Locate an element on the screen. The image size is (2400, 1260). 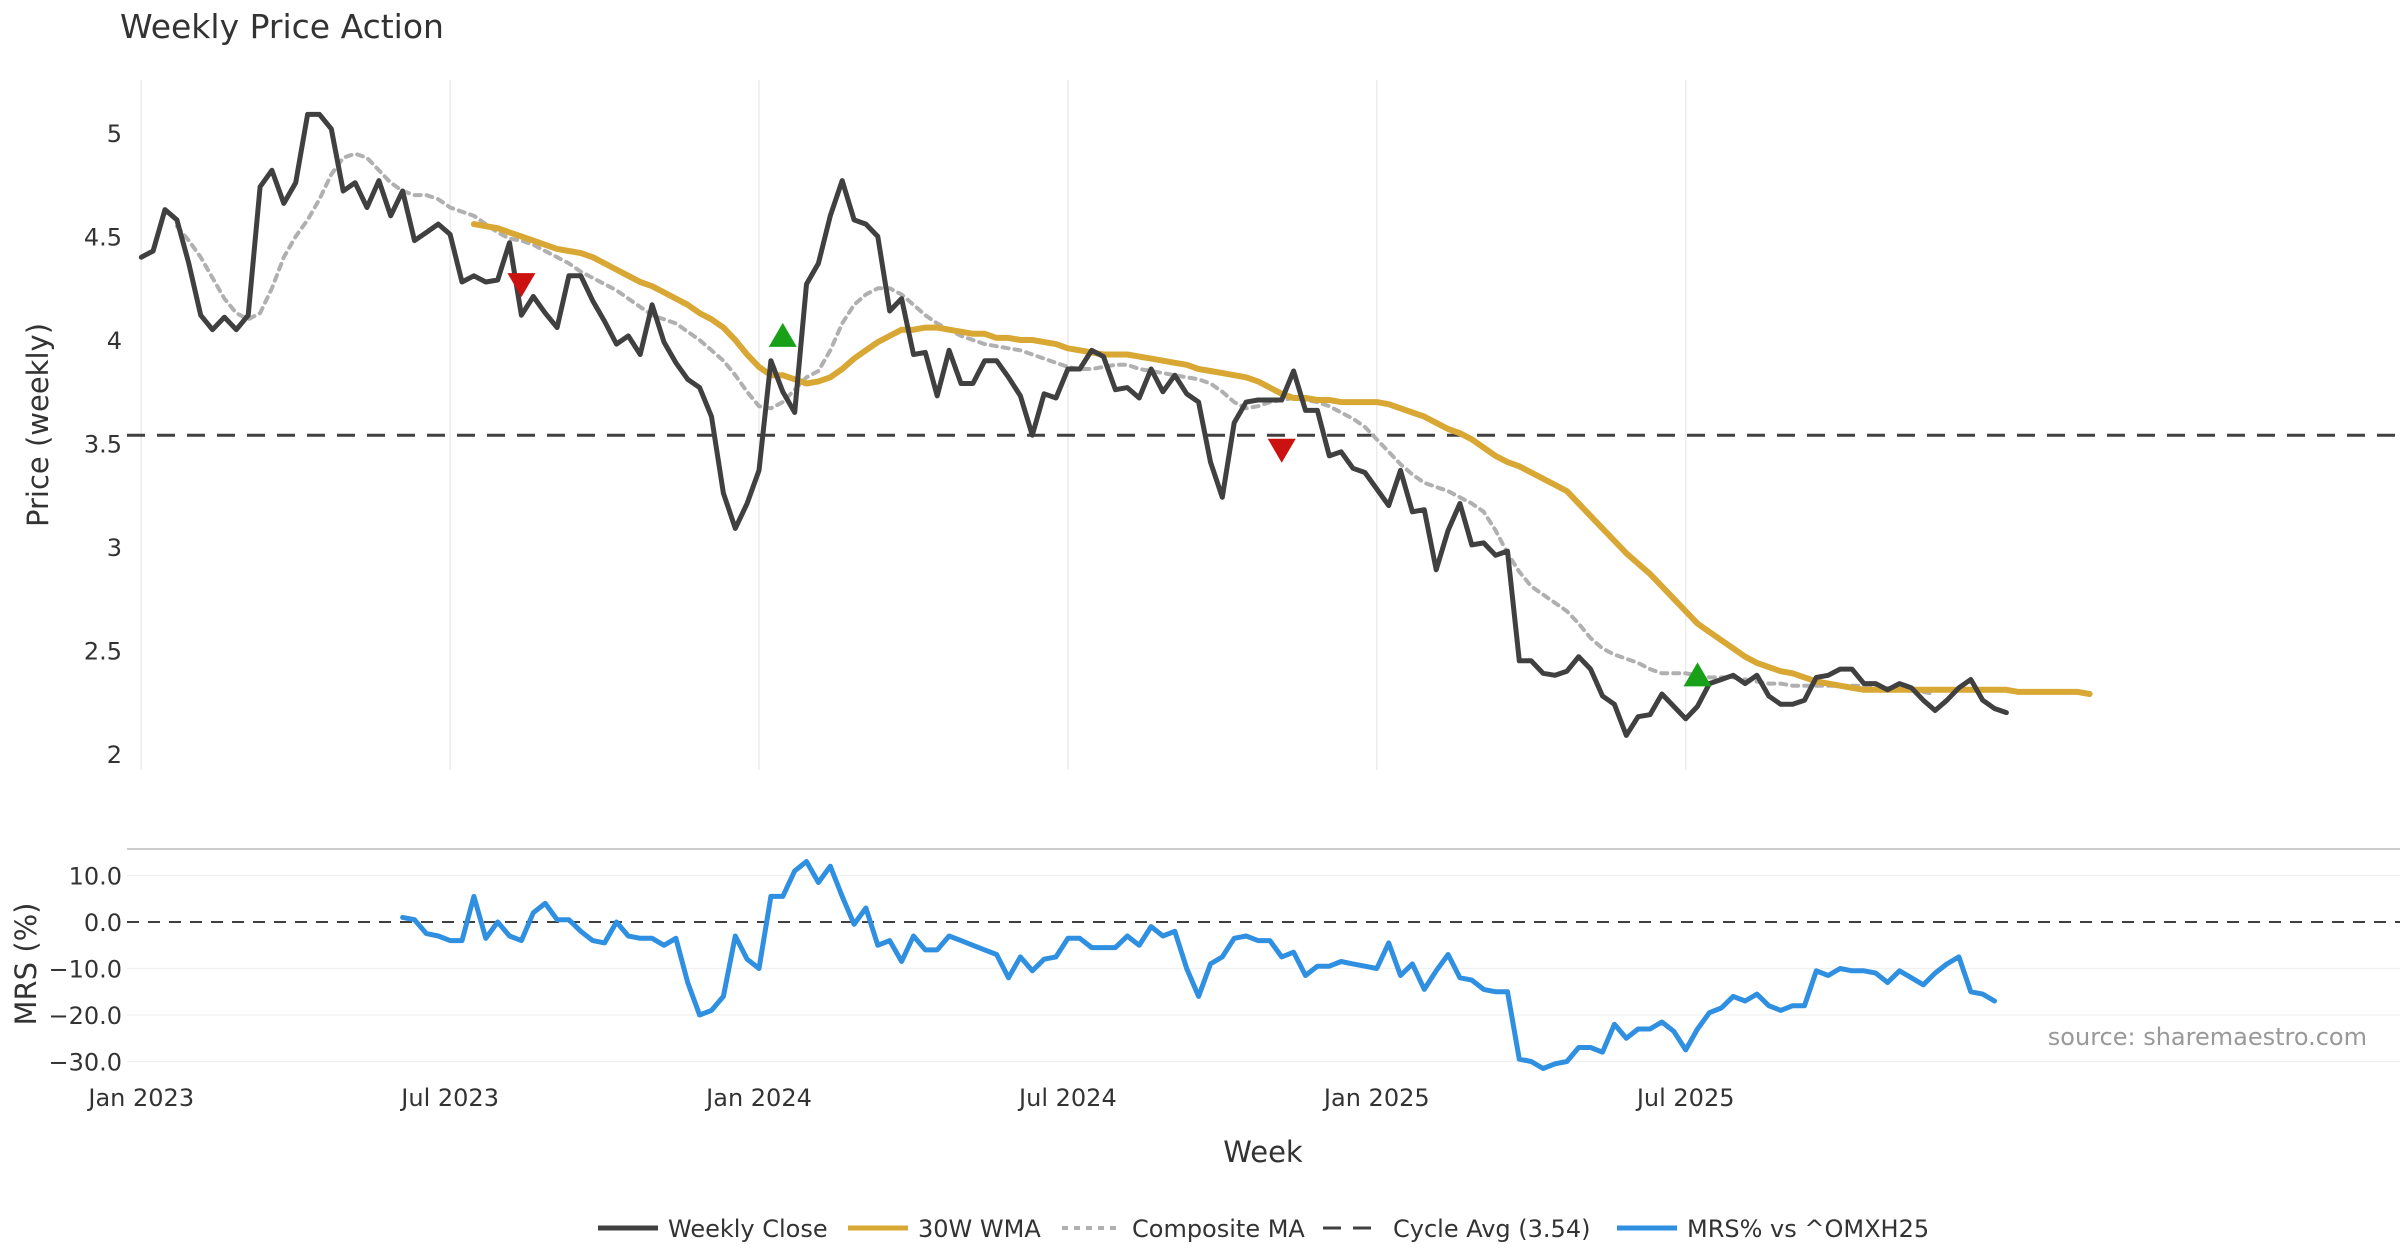
legend-label: Cycle Avg (3.54) is located at coordinates (1491, 1229).